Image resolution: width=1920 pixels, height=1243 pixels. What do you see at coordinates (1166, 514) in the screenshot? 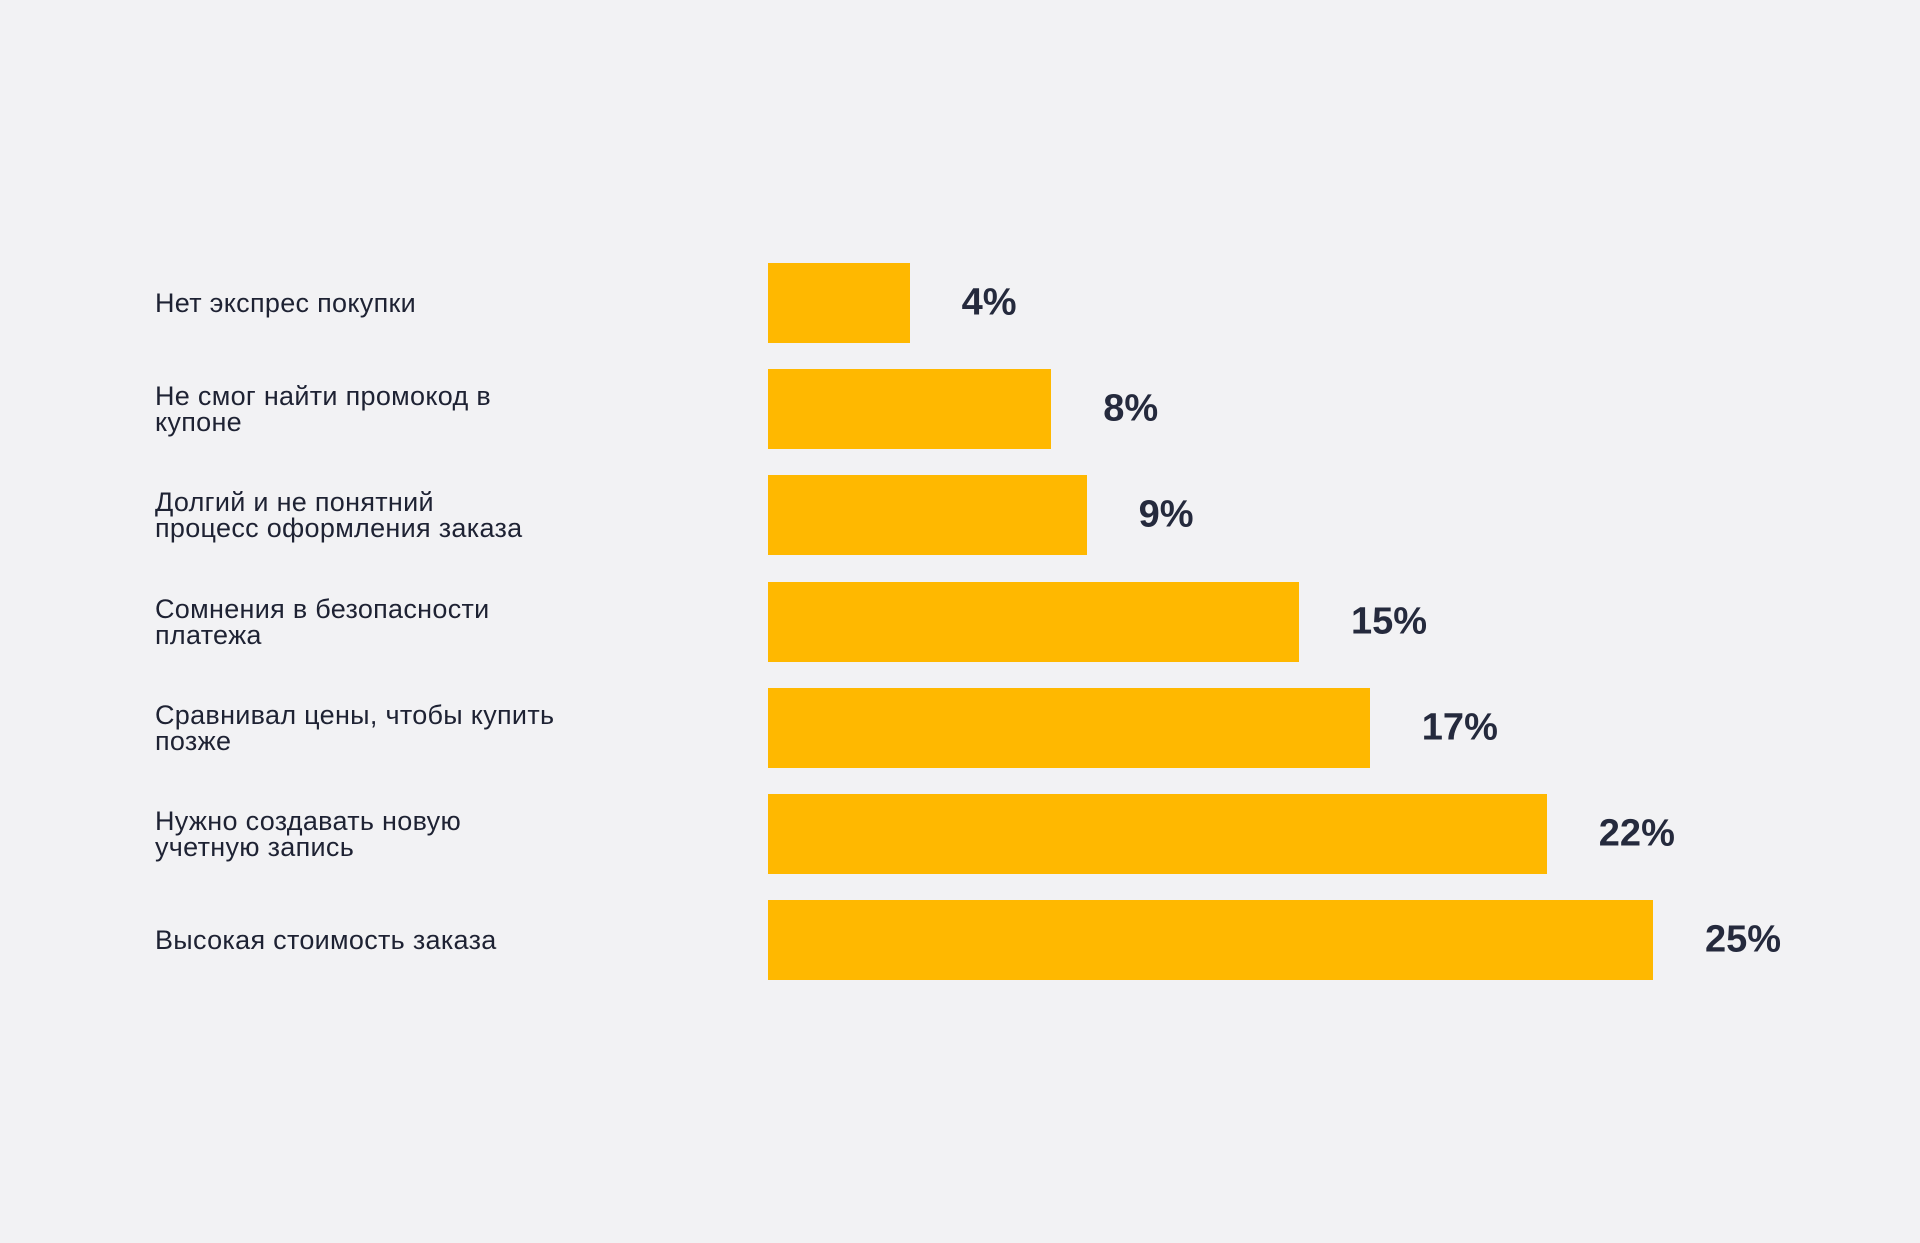
I see `value-label: 9%` at bounding box center [1166, 514].